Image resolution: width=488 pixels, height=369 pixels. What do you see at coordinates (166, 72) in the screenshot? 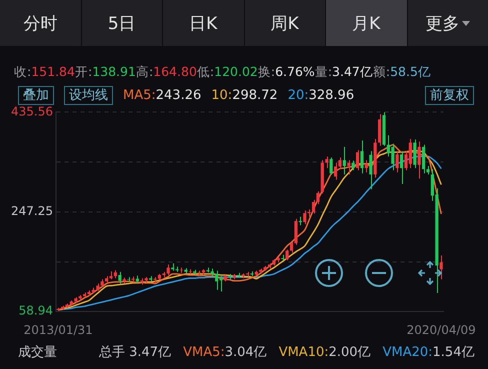
I see `text: 高:164.80` at bounding box center [166, 72].